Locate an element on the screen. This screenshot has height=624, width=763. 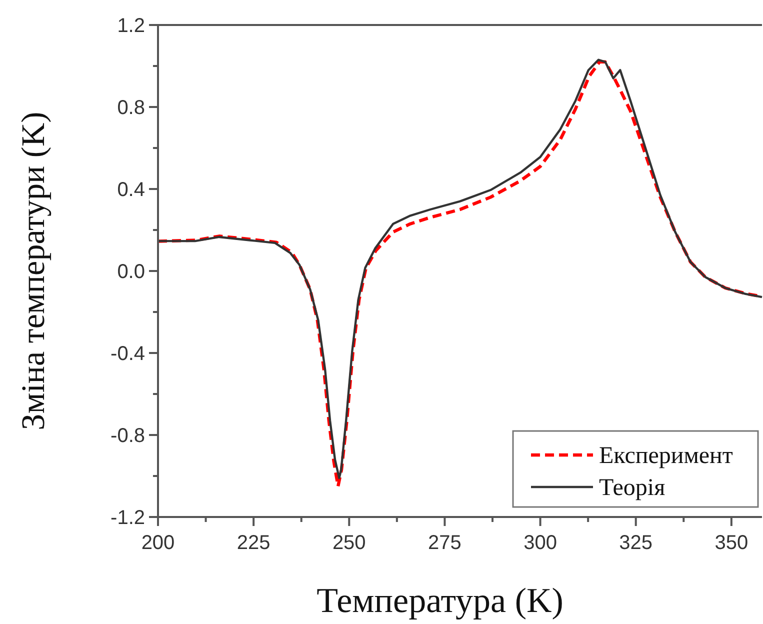
y-tick-label: -1.2 is located at coordinates (127, 518).